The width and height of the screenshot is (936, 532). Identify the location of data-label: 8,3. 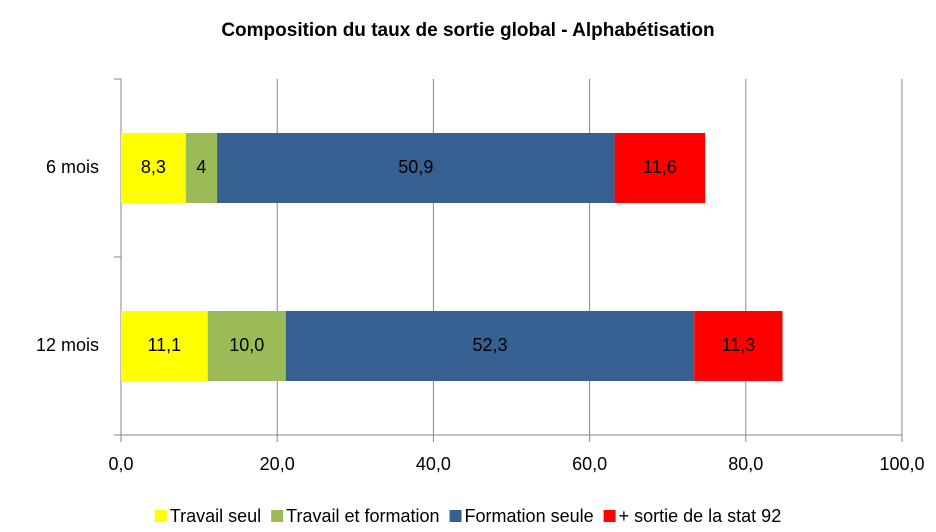
(153, 167).